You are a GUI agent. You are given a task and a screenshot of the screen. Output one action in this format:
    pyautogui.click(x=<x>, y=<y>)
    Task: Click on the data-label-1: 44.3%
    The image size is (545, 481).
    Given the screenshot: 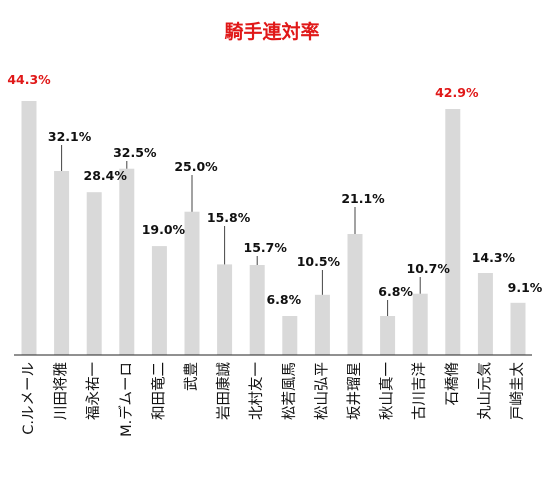 What is the action you would take?
    pyautogui.click(x=29, y=79)
    